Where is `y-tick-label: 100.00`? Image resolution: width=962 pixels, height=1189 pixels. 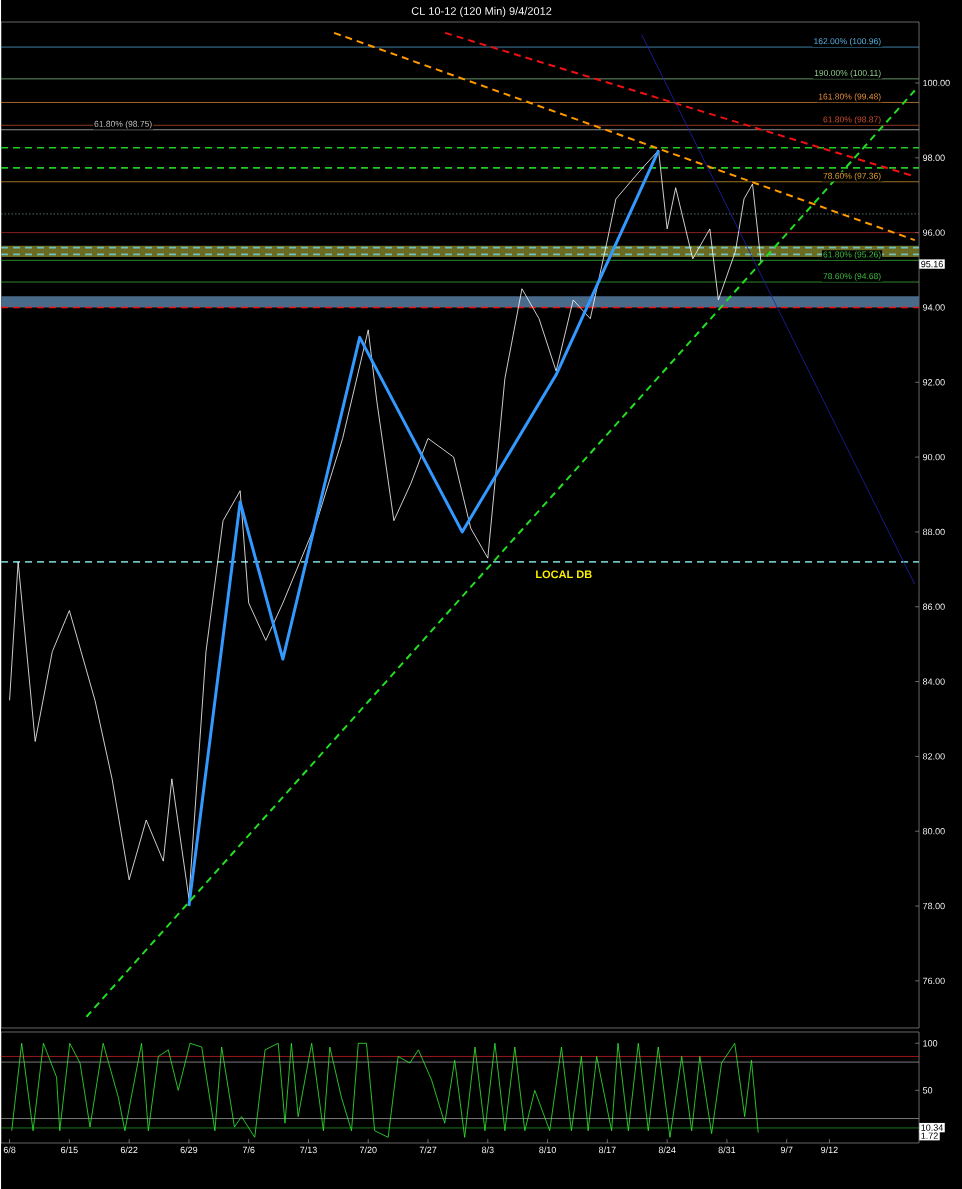 y-tick-label: 100.00 is located at coordinates (936, 83).